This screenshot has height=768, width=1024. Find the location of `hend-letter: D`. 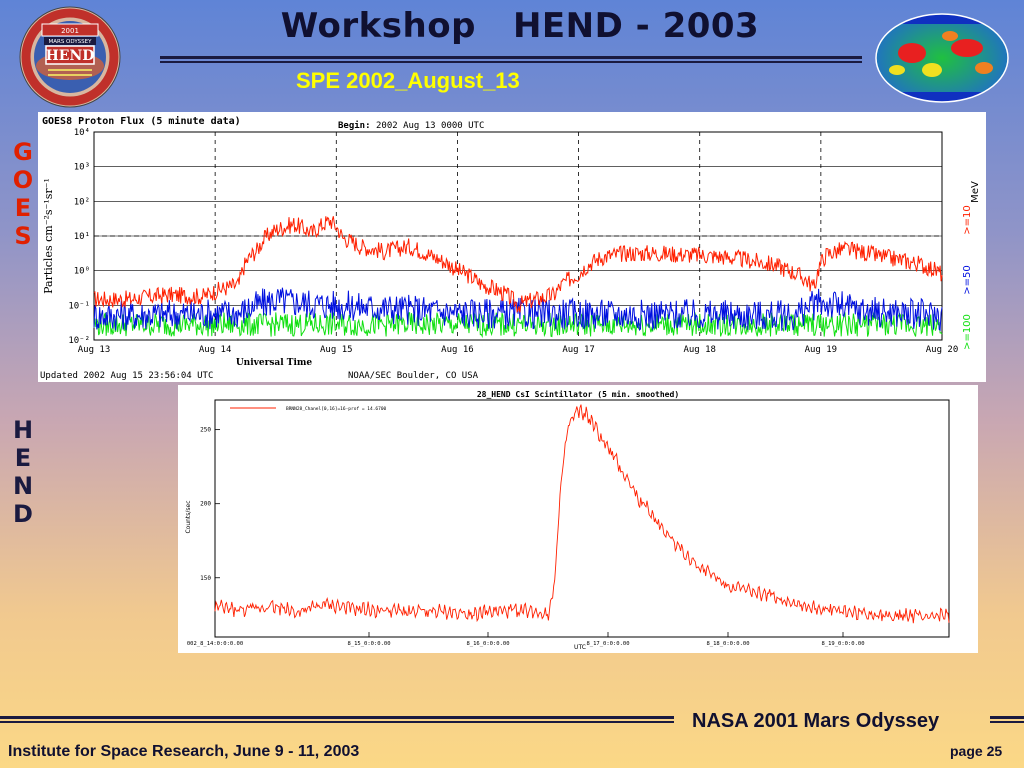

hend-letter: D is located at coordinates (23, 514).